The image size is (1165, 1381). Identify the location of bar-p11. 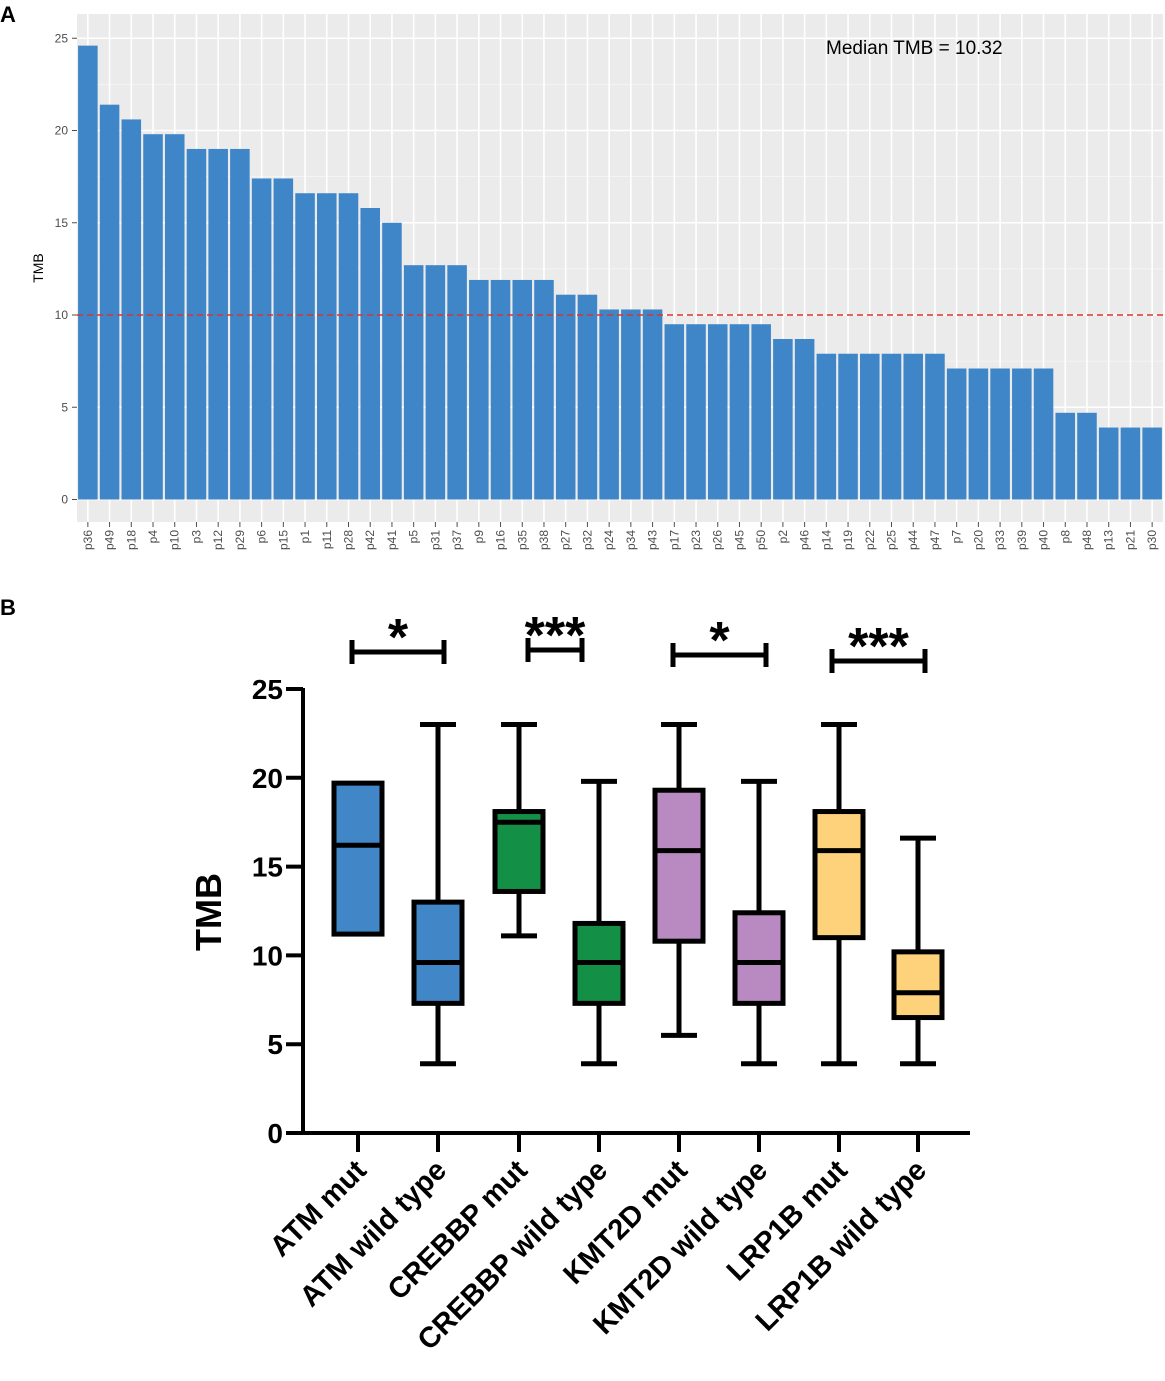
(327, 346).